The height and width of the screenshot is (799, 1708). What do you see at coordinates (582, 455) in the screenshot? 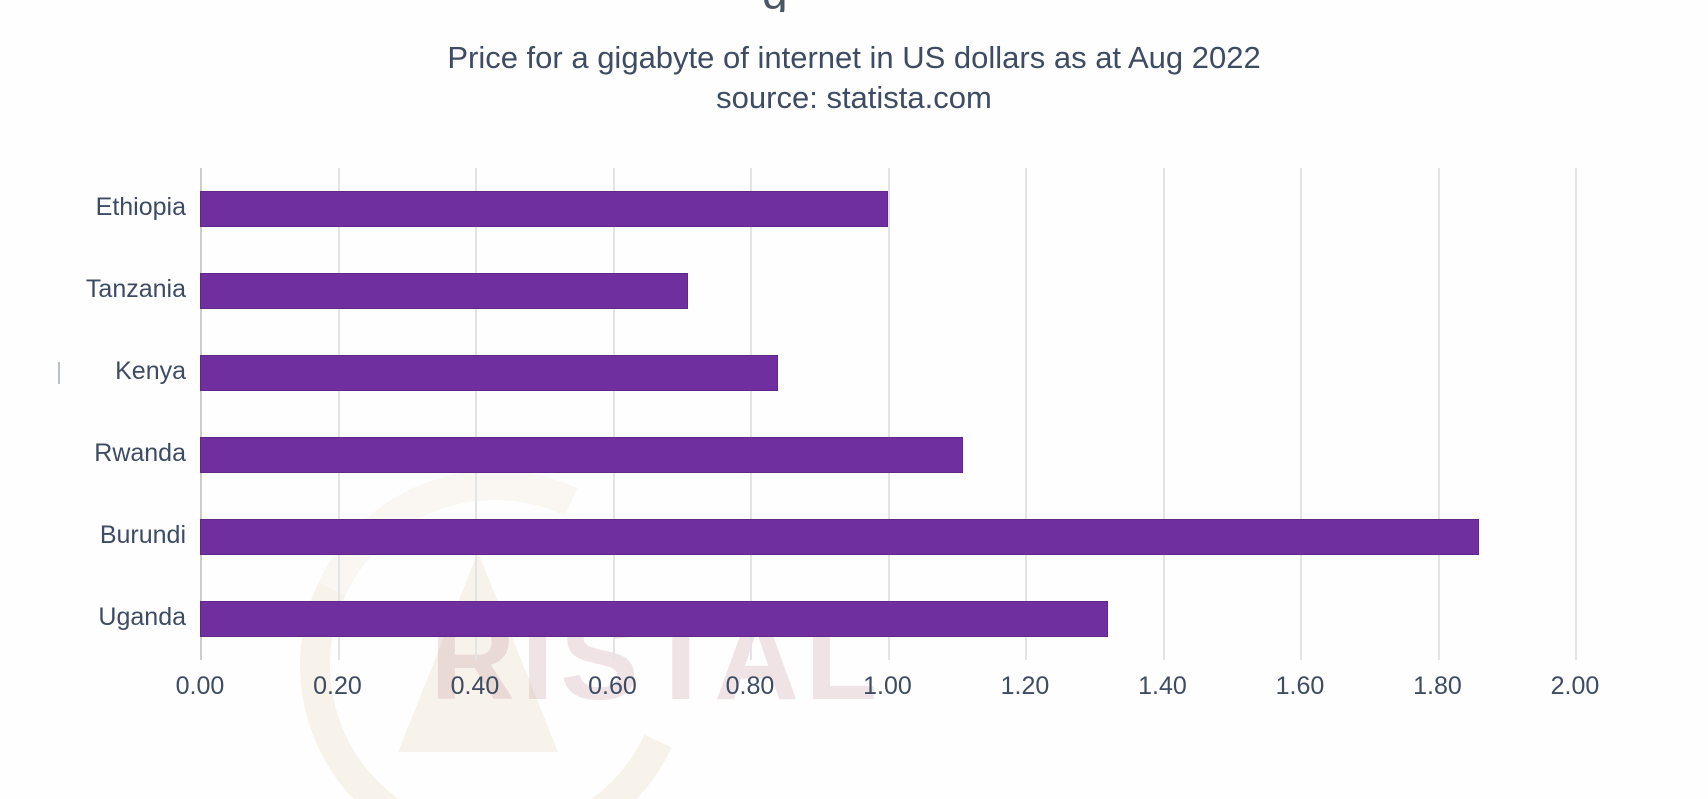
I see `bar-rwanda` at bounding box center [582, 455].